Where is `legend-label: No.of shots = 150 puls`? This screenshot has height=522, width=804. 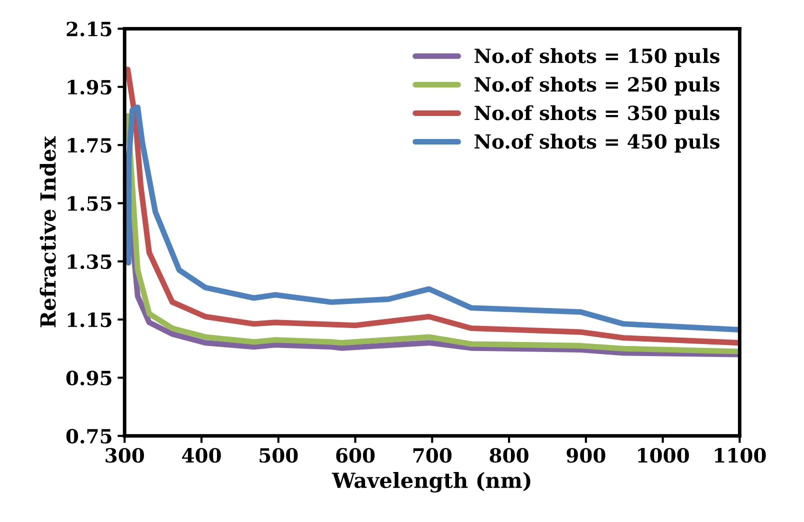 legend-label: No.of shots = 150 puls is located at coordinates (597, 57).